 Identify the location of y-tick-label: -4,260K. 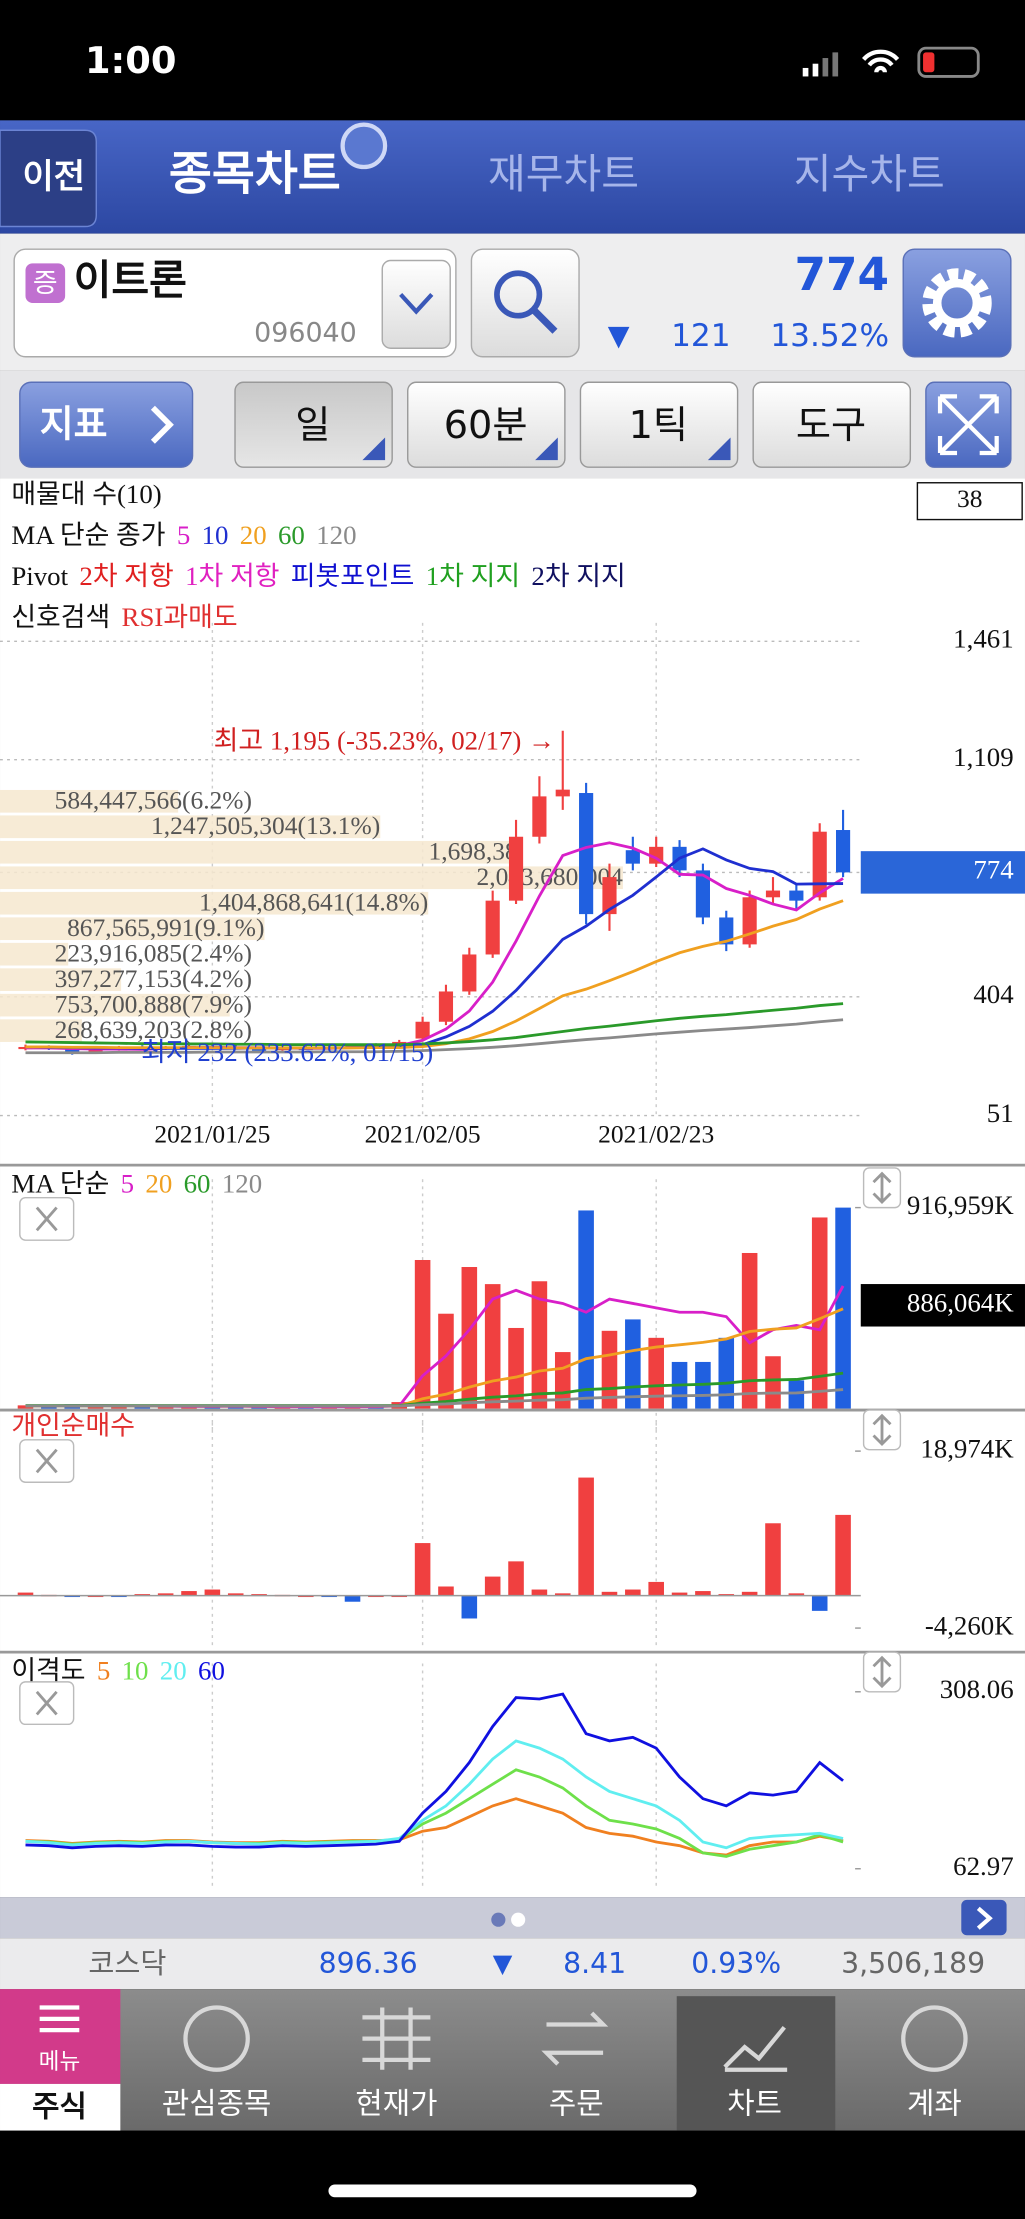
(969, 1625).